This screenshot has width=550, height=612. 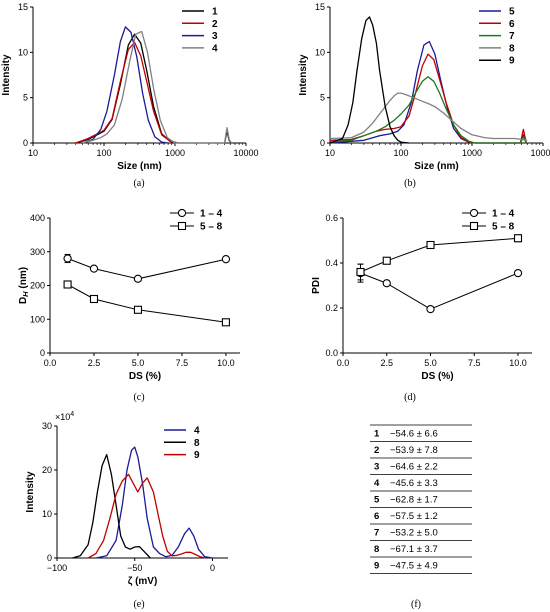 I want to click on table-cell-zeta: −67.1 ± 3.7, so click(x=414, y=549).